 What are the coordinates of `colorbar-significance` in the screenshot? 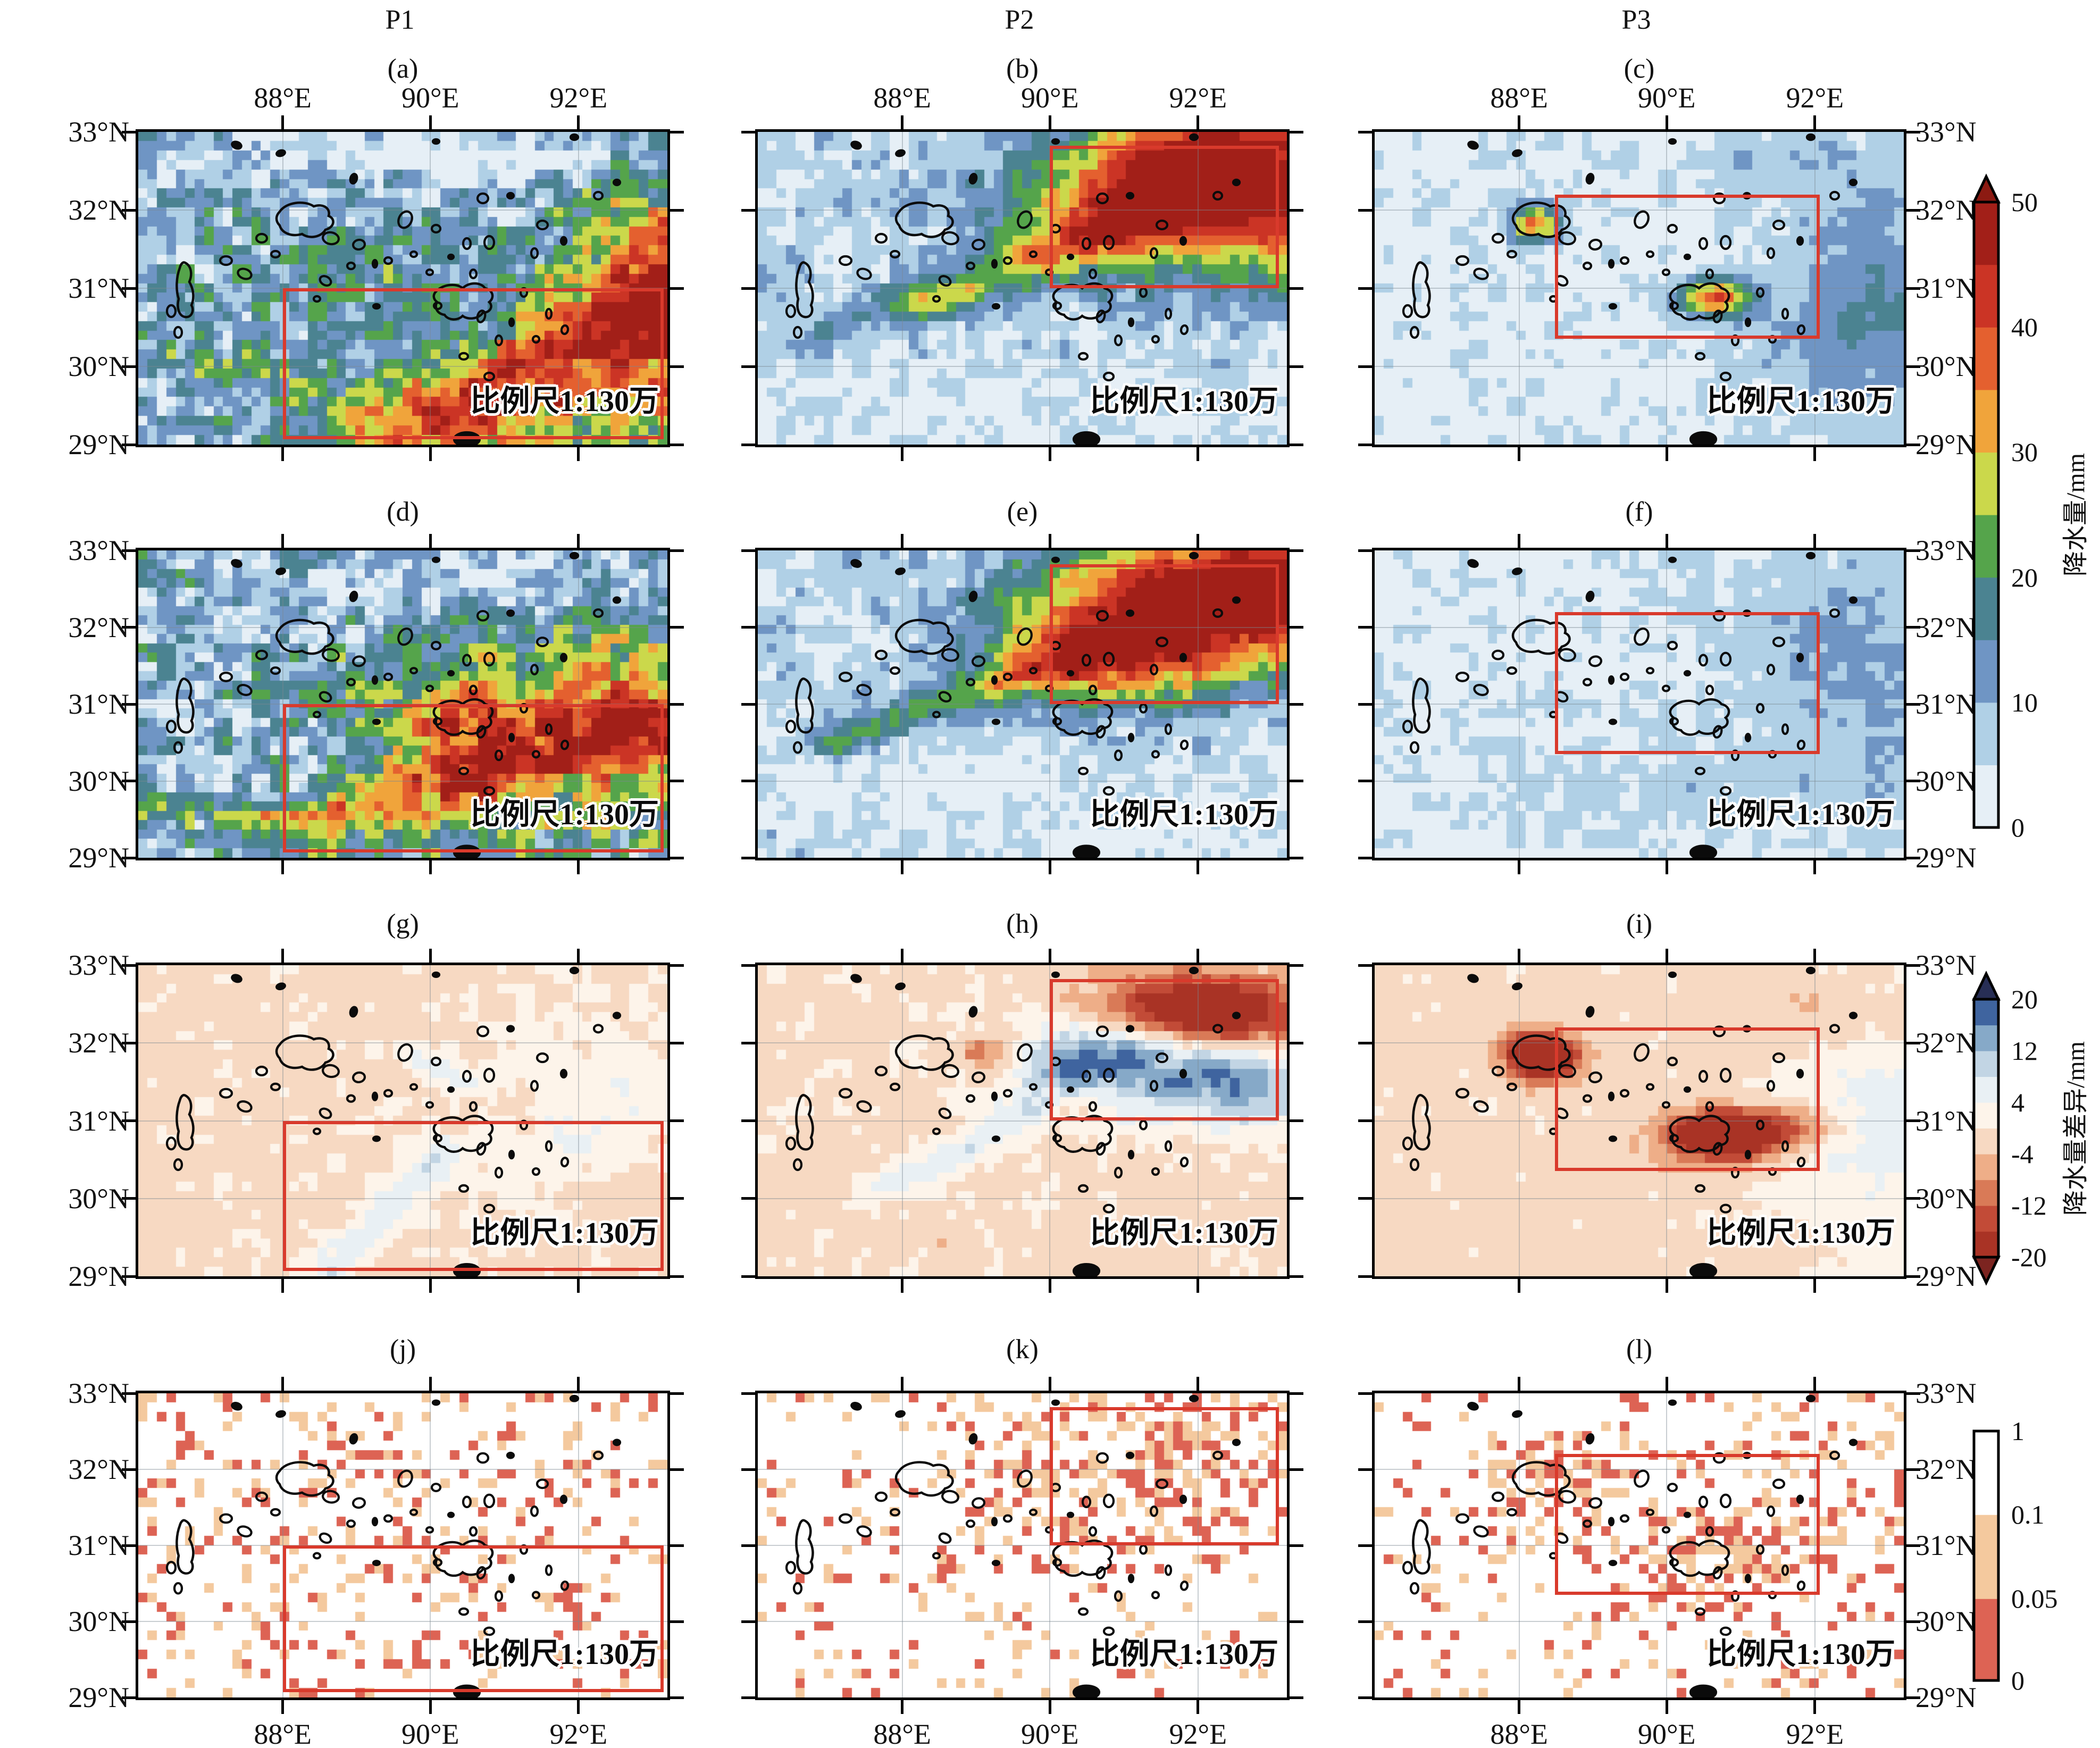 It's located at (1986, 1555).